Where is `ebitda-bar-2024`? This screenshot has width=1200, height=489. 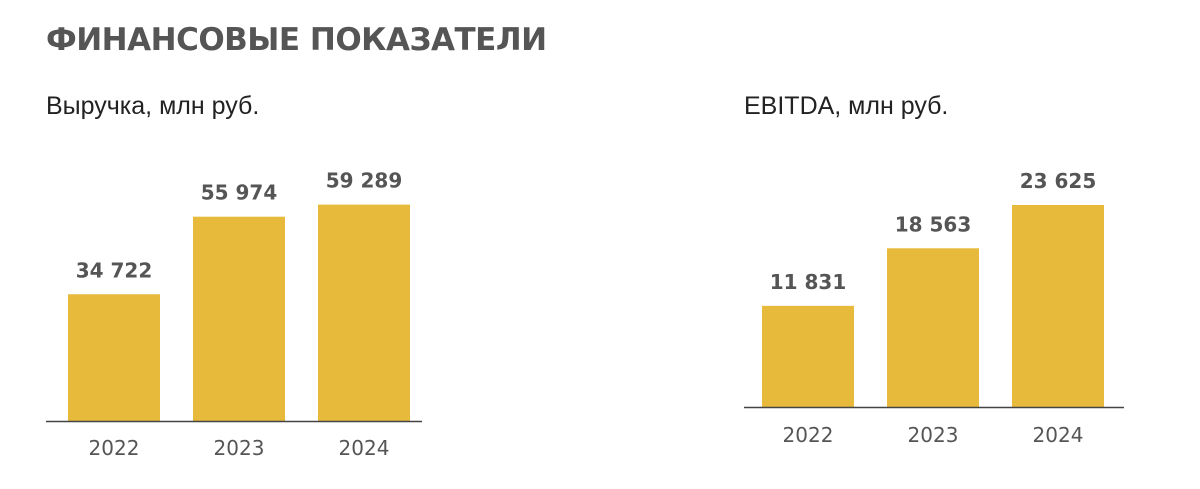
ebitda-bar-2024 is located at coordinates (1058, 306).